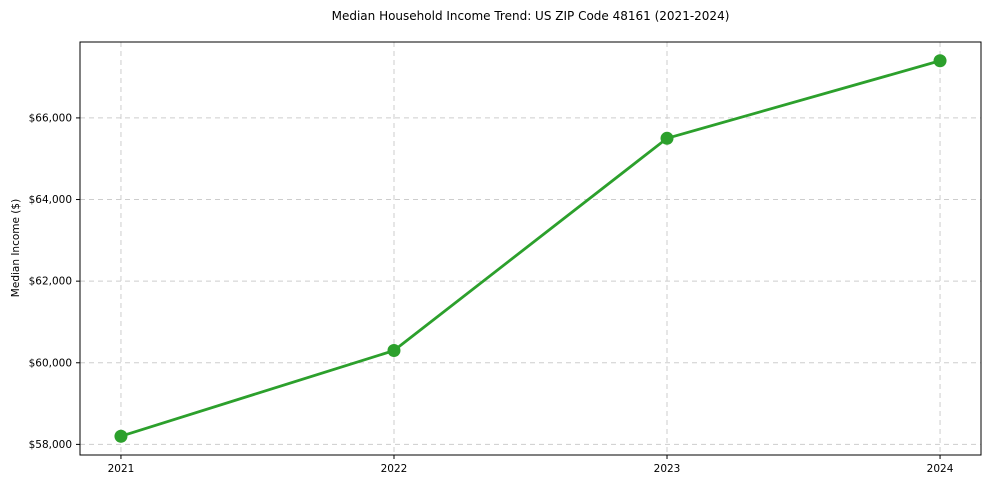 The image size is (989, 490). Describe the element at coordinates (121, 436) in the screenshot. I see `data-point-2021` at that location.